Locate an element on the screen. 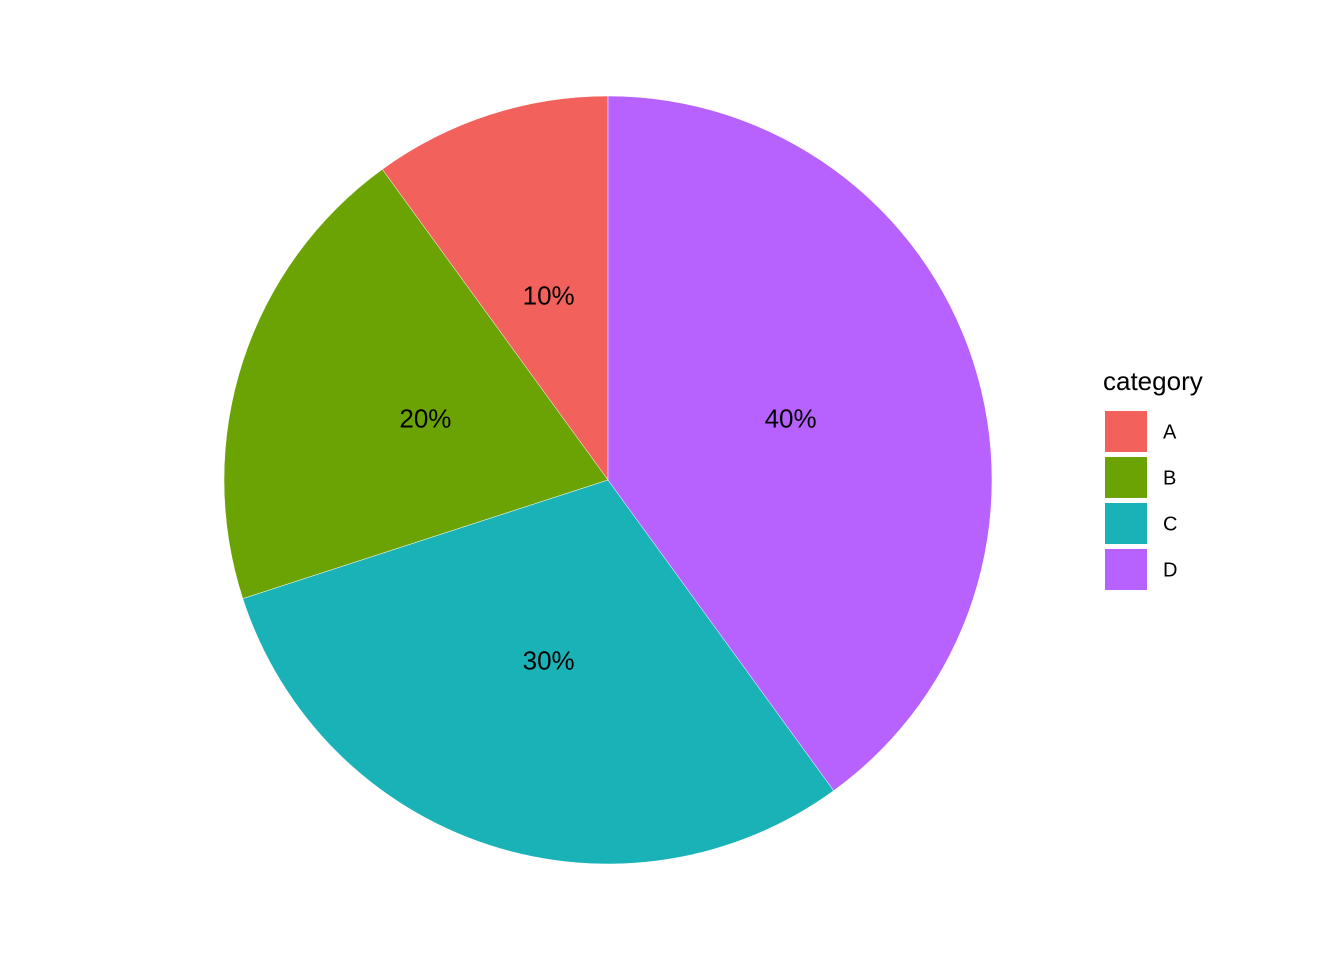 This screenshot has width=1344, height=960. slice-label: 40% is located at coordinates (791, 419).